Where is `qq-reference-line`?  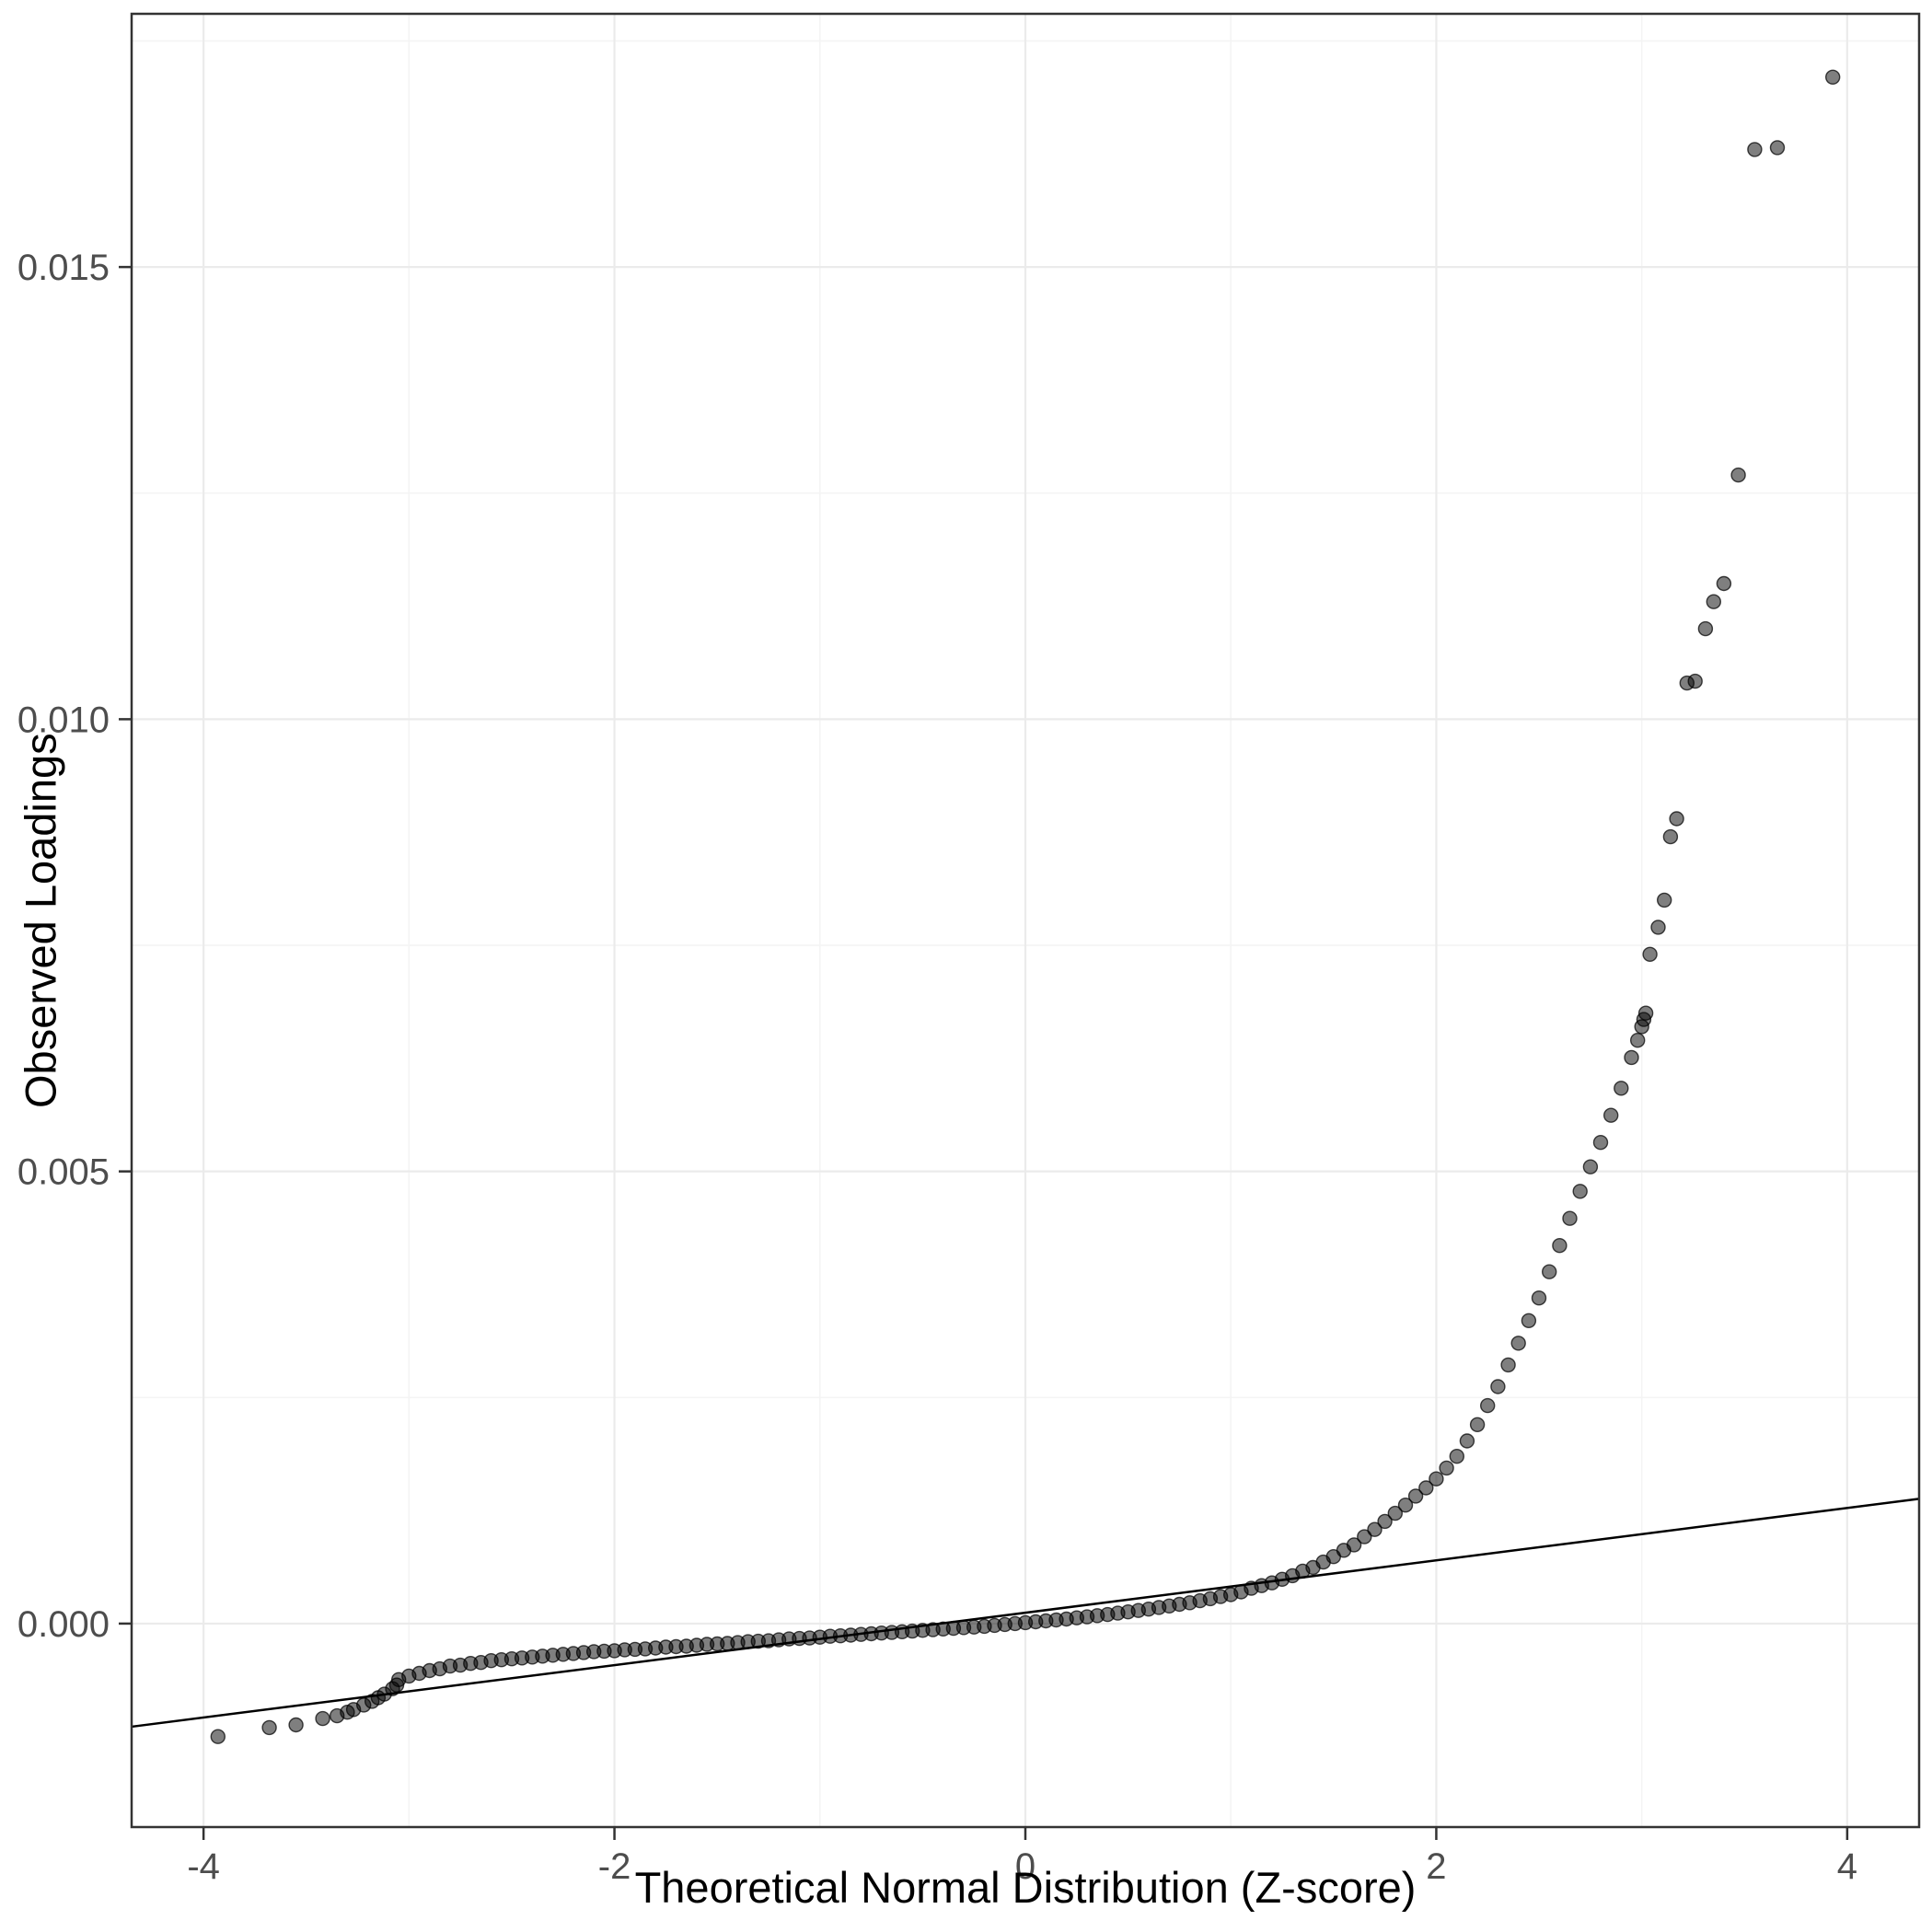
qq-reference-line is located at coordinates (1025, 1614).